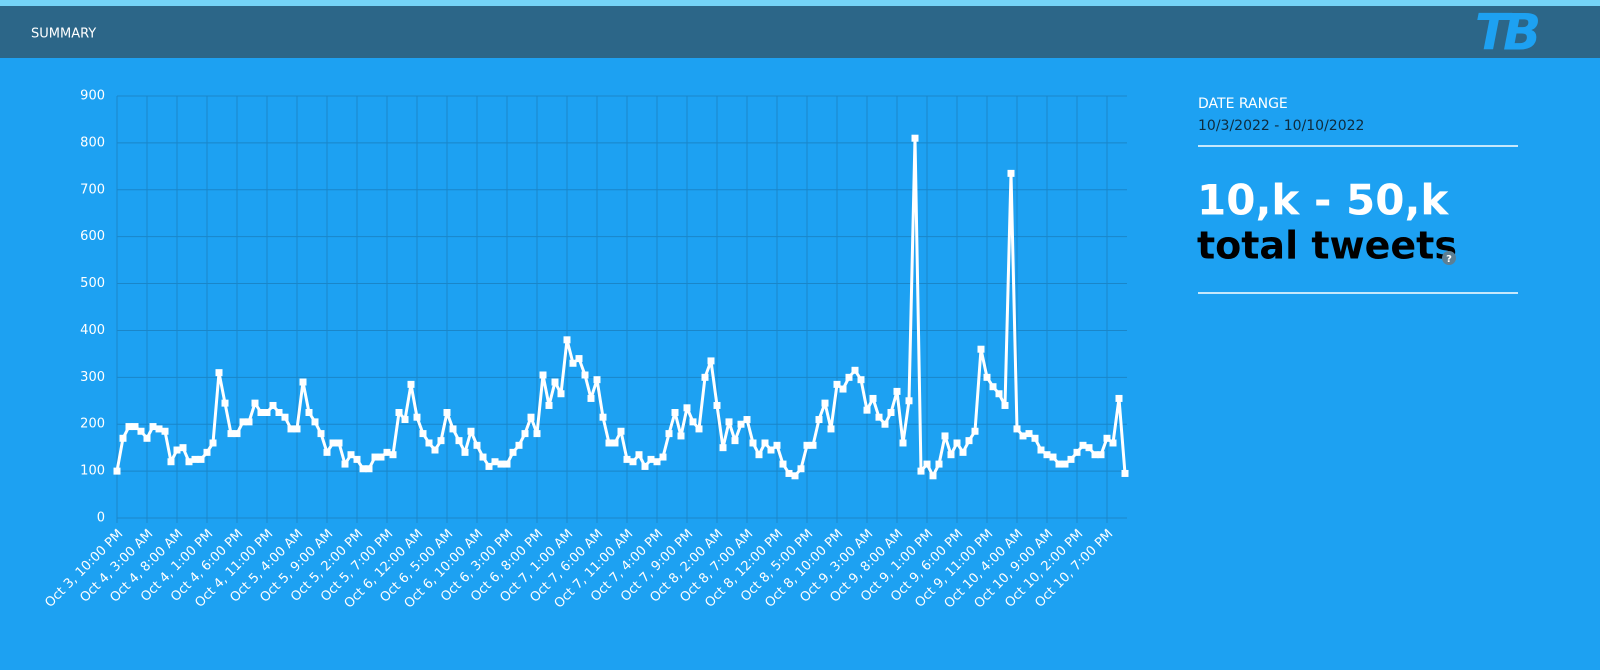 The height and width of the screenshot is (670, 1600). I want to click on help-icon, so click(1449, 258).